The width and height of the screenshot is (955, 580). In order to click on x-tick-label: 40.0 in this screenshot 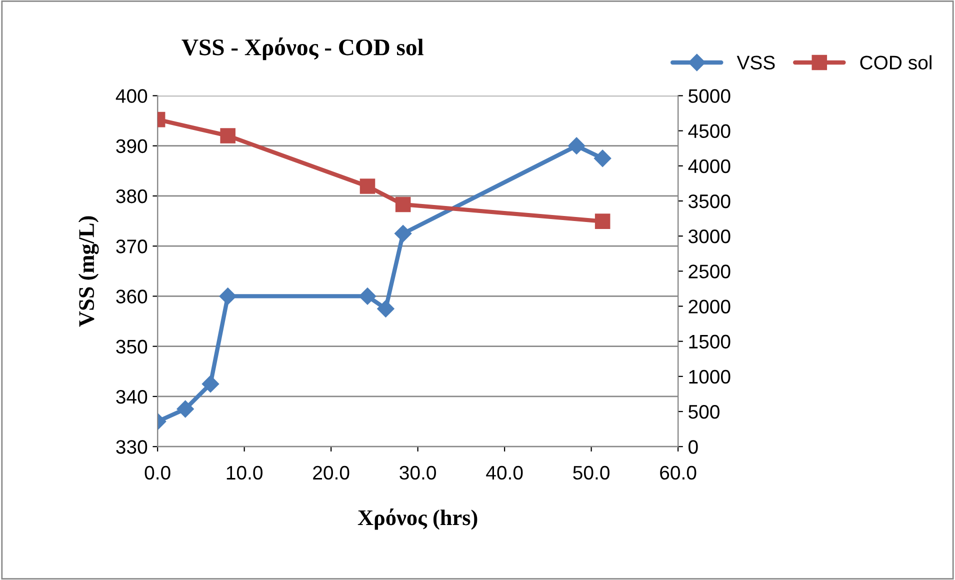, I will do `click(504, 473)`.